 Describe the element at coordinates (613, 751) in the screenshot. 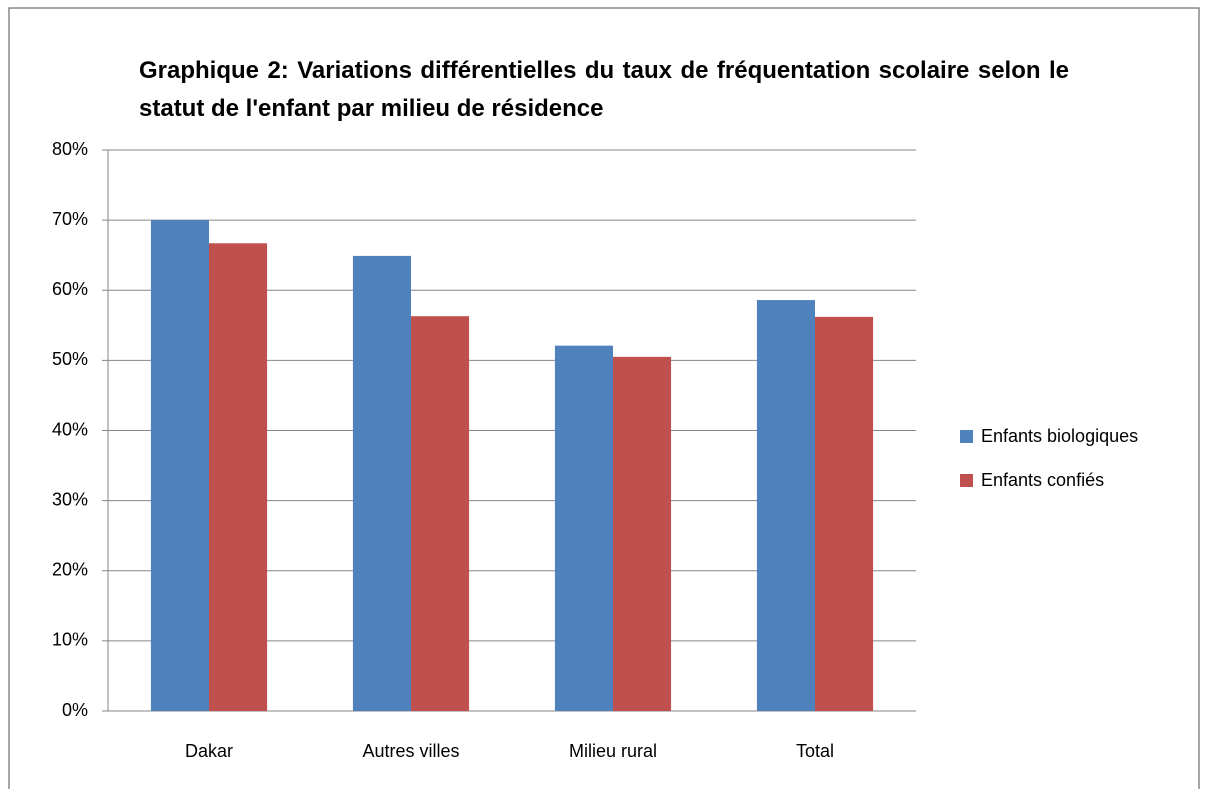

I see `x-tick-label: Milieu rural` at that location.